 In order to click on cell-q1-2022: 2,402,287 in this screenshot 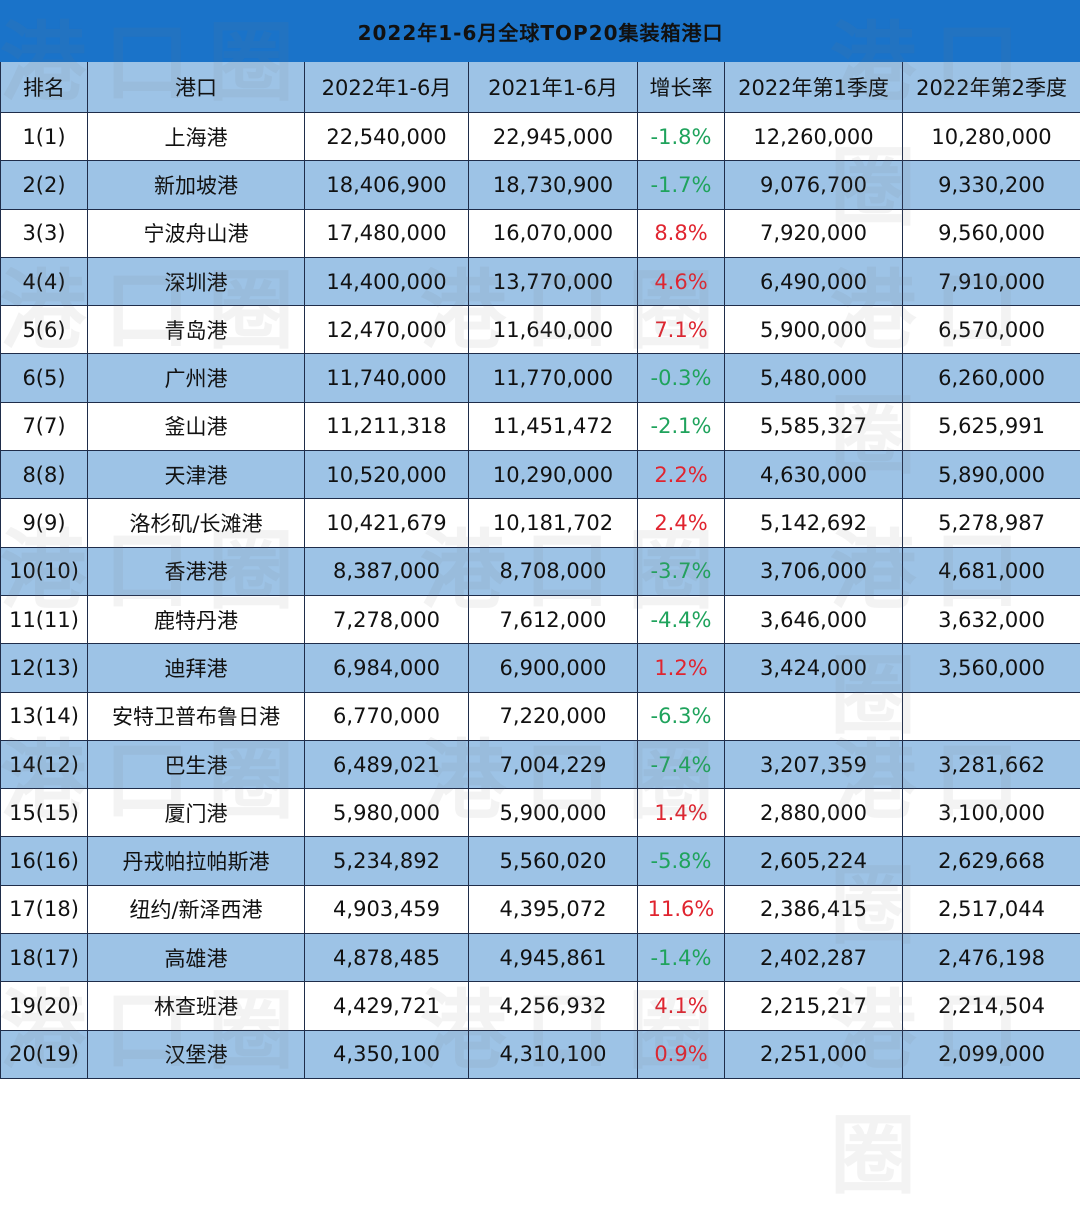, I will do `click(814, 958)`.